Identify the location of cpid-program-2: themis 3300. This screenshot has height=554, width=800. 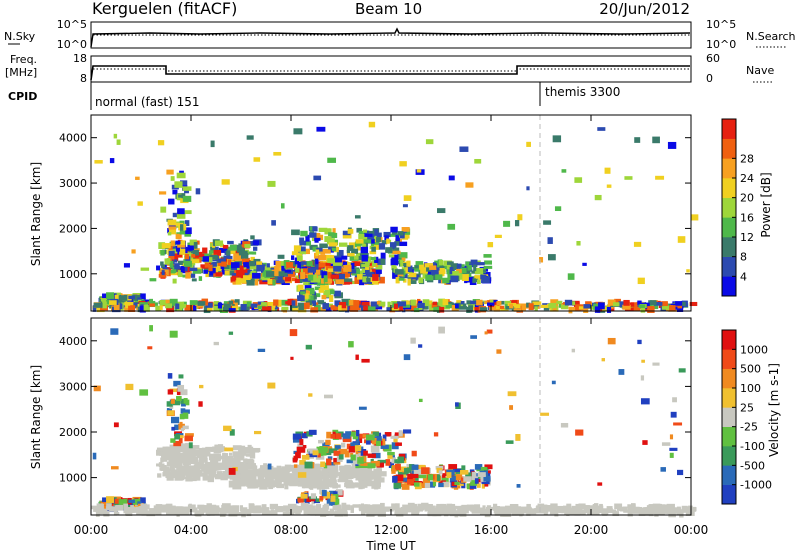
(582, 92).